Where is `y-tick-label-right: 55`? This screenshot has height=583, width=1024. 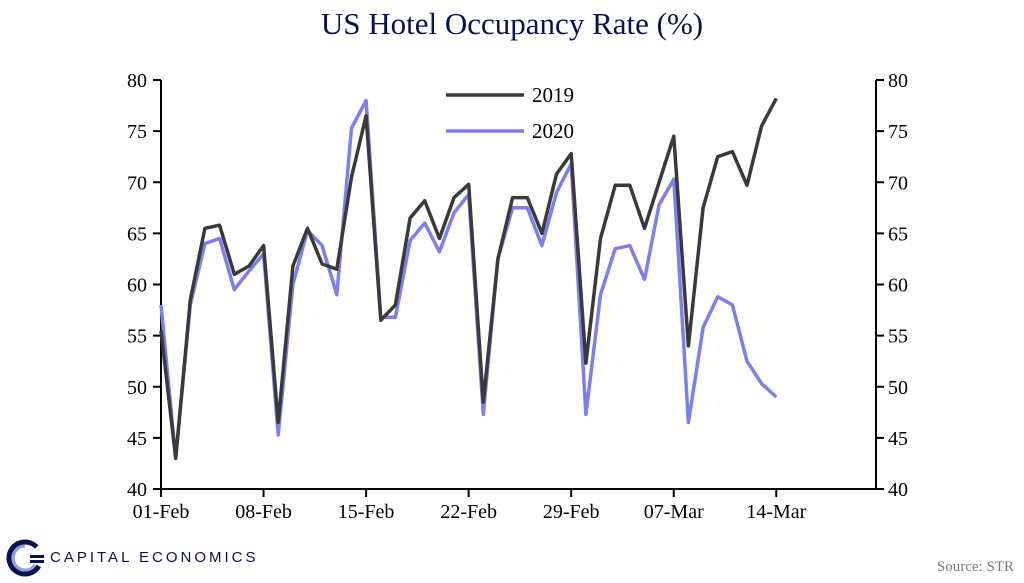 y-tick-label-right: 55 is located at coordinates (898, 337).